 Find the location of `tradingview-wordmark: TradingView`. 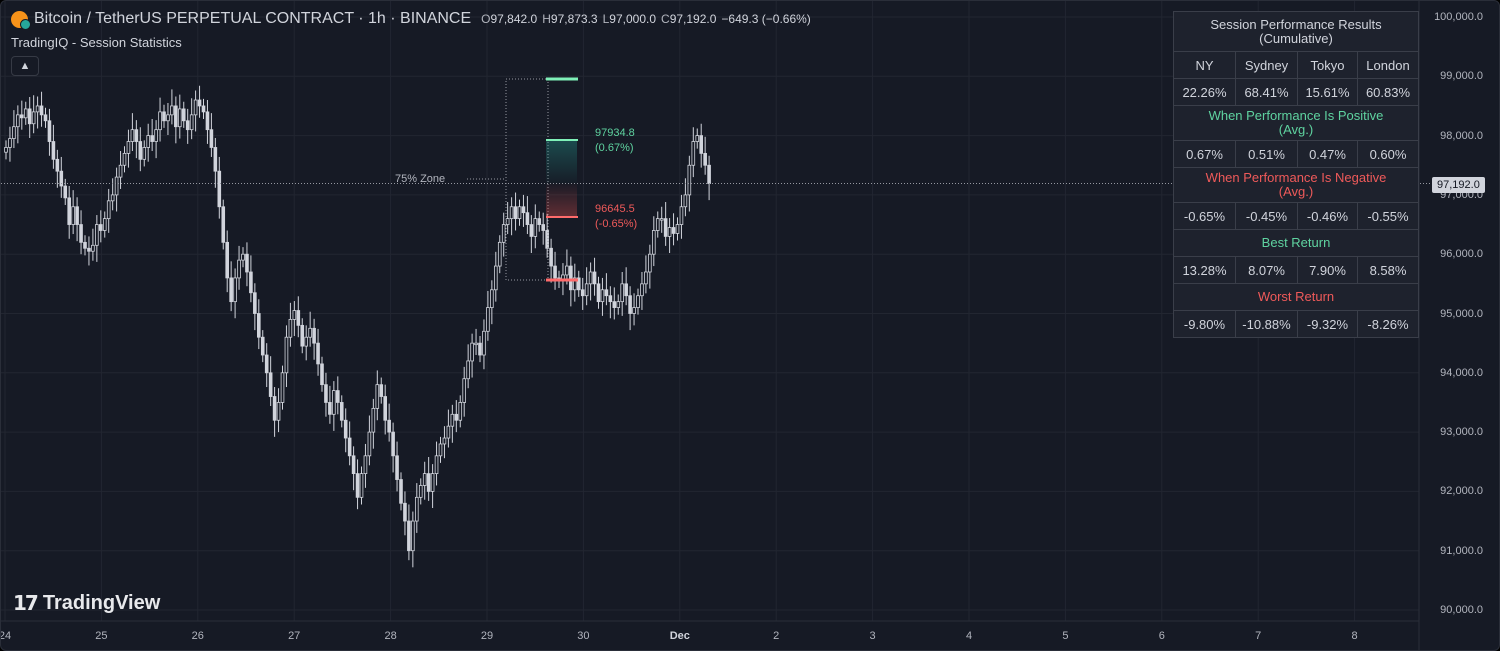

tradingview-wordmark: TradingView is located at coordinates (101, 602).